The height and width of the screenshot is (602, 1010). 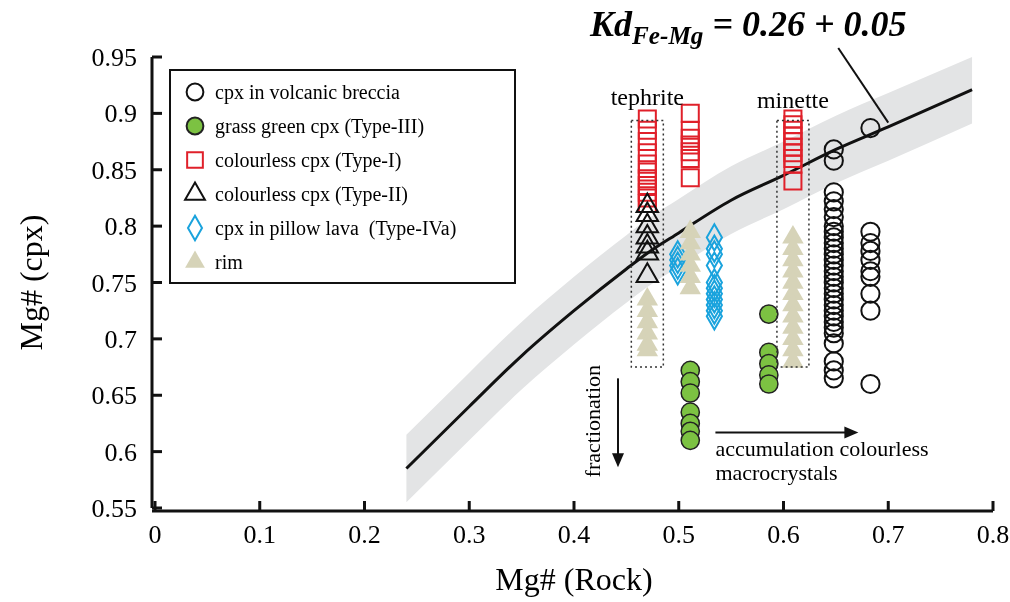 What do you see at coordinates (364, 534) in the screenshot?
I see `x-tick-label: 0.2` at bounding box center [364, 534].